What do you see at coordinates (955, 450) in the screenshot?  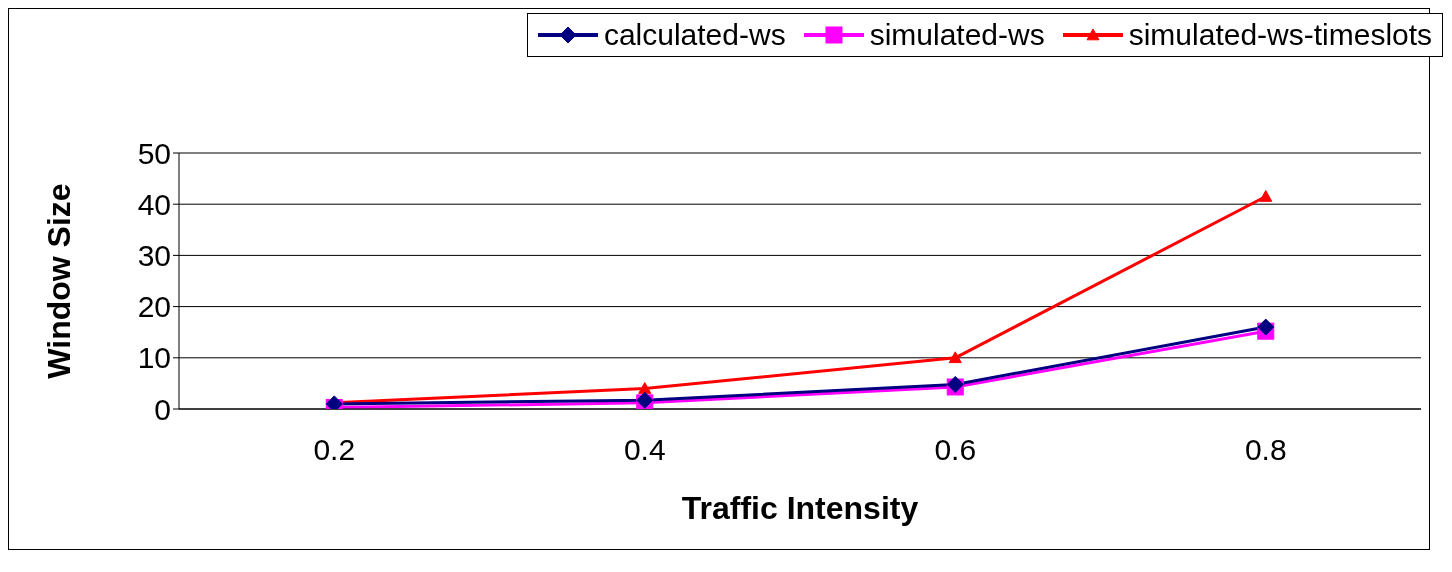 I see `x-tick-label: 0.6` at bounding box center [955, 450].